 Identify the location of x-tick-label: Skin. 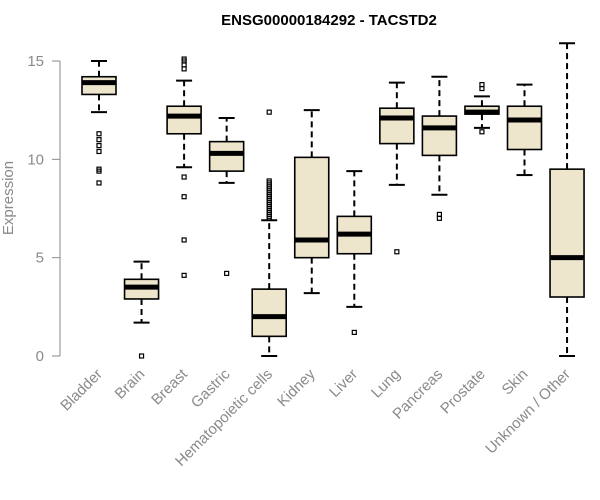
(515, 382).